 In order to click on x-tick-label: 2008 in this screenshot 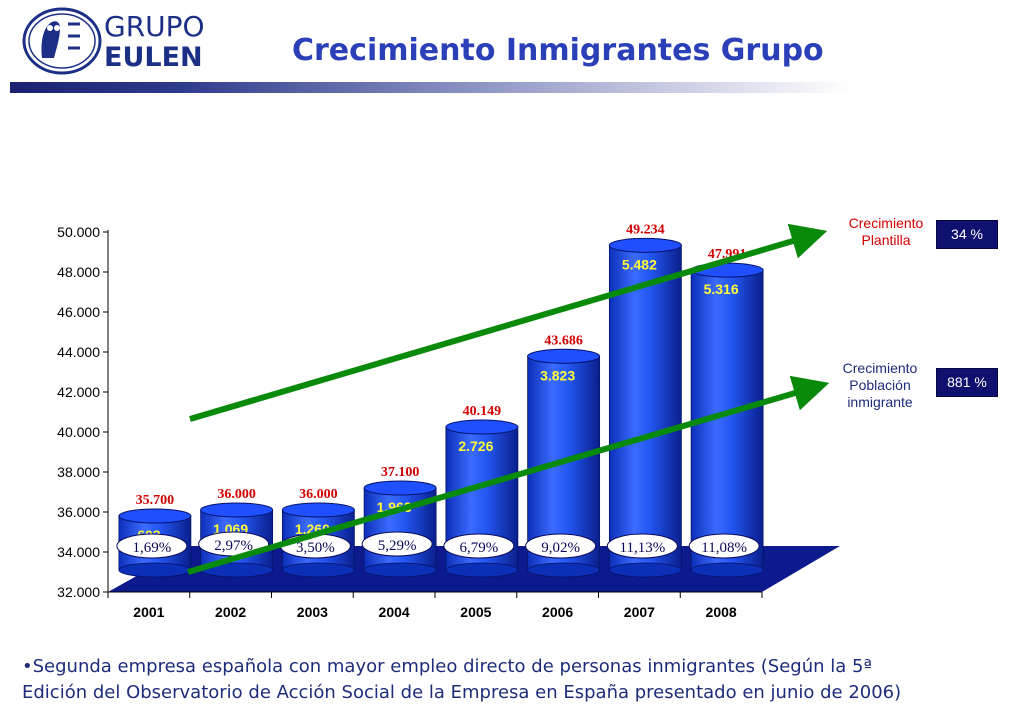, I will do `click(721, 612)`.